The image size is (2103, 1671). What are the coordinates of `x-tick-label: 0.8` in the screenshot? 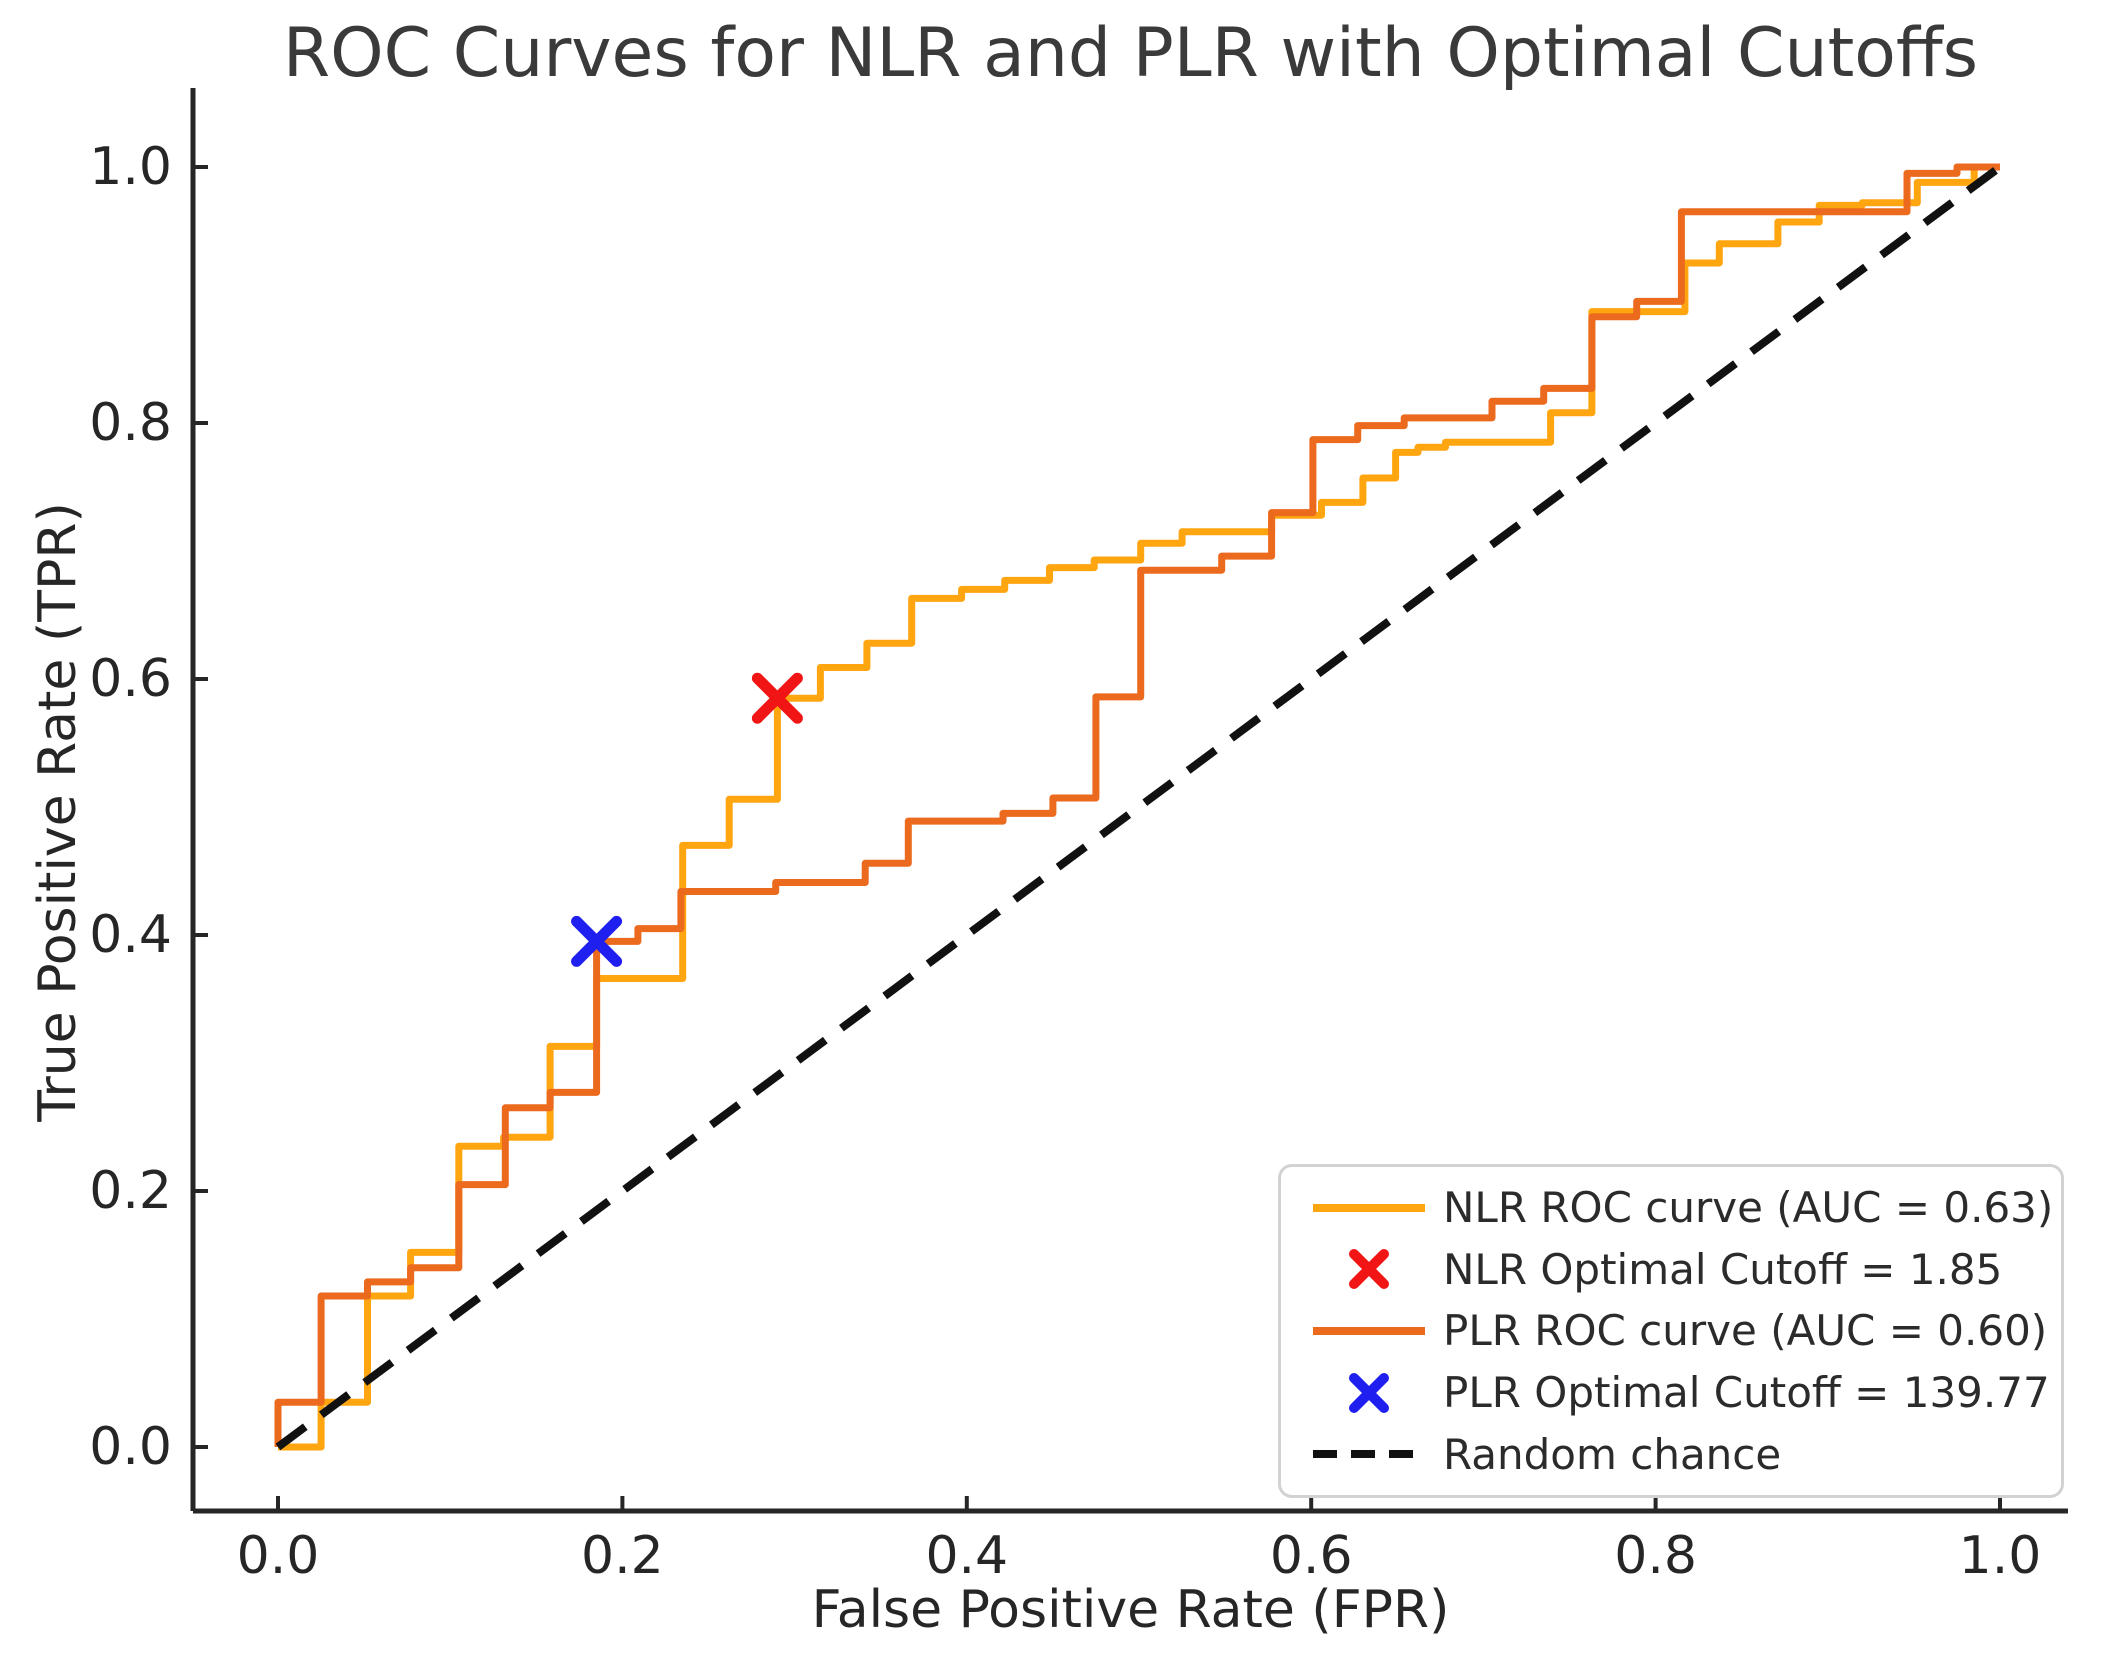 It's located at (1655, 1556).